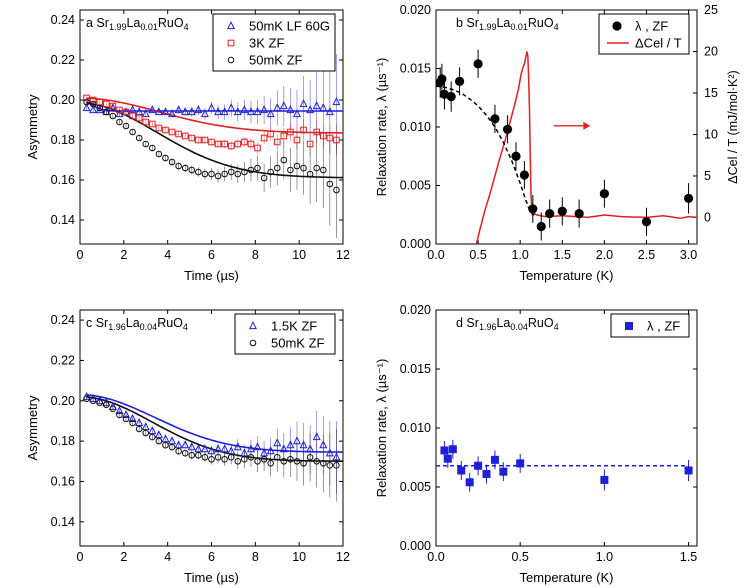 The width and height of the screenshot is (753, 588). I want to click on y2-tick-label: 0, so click(707, 217).